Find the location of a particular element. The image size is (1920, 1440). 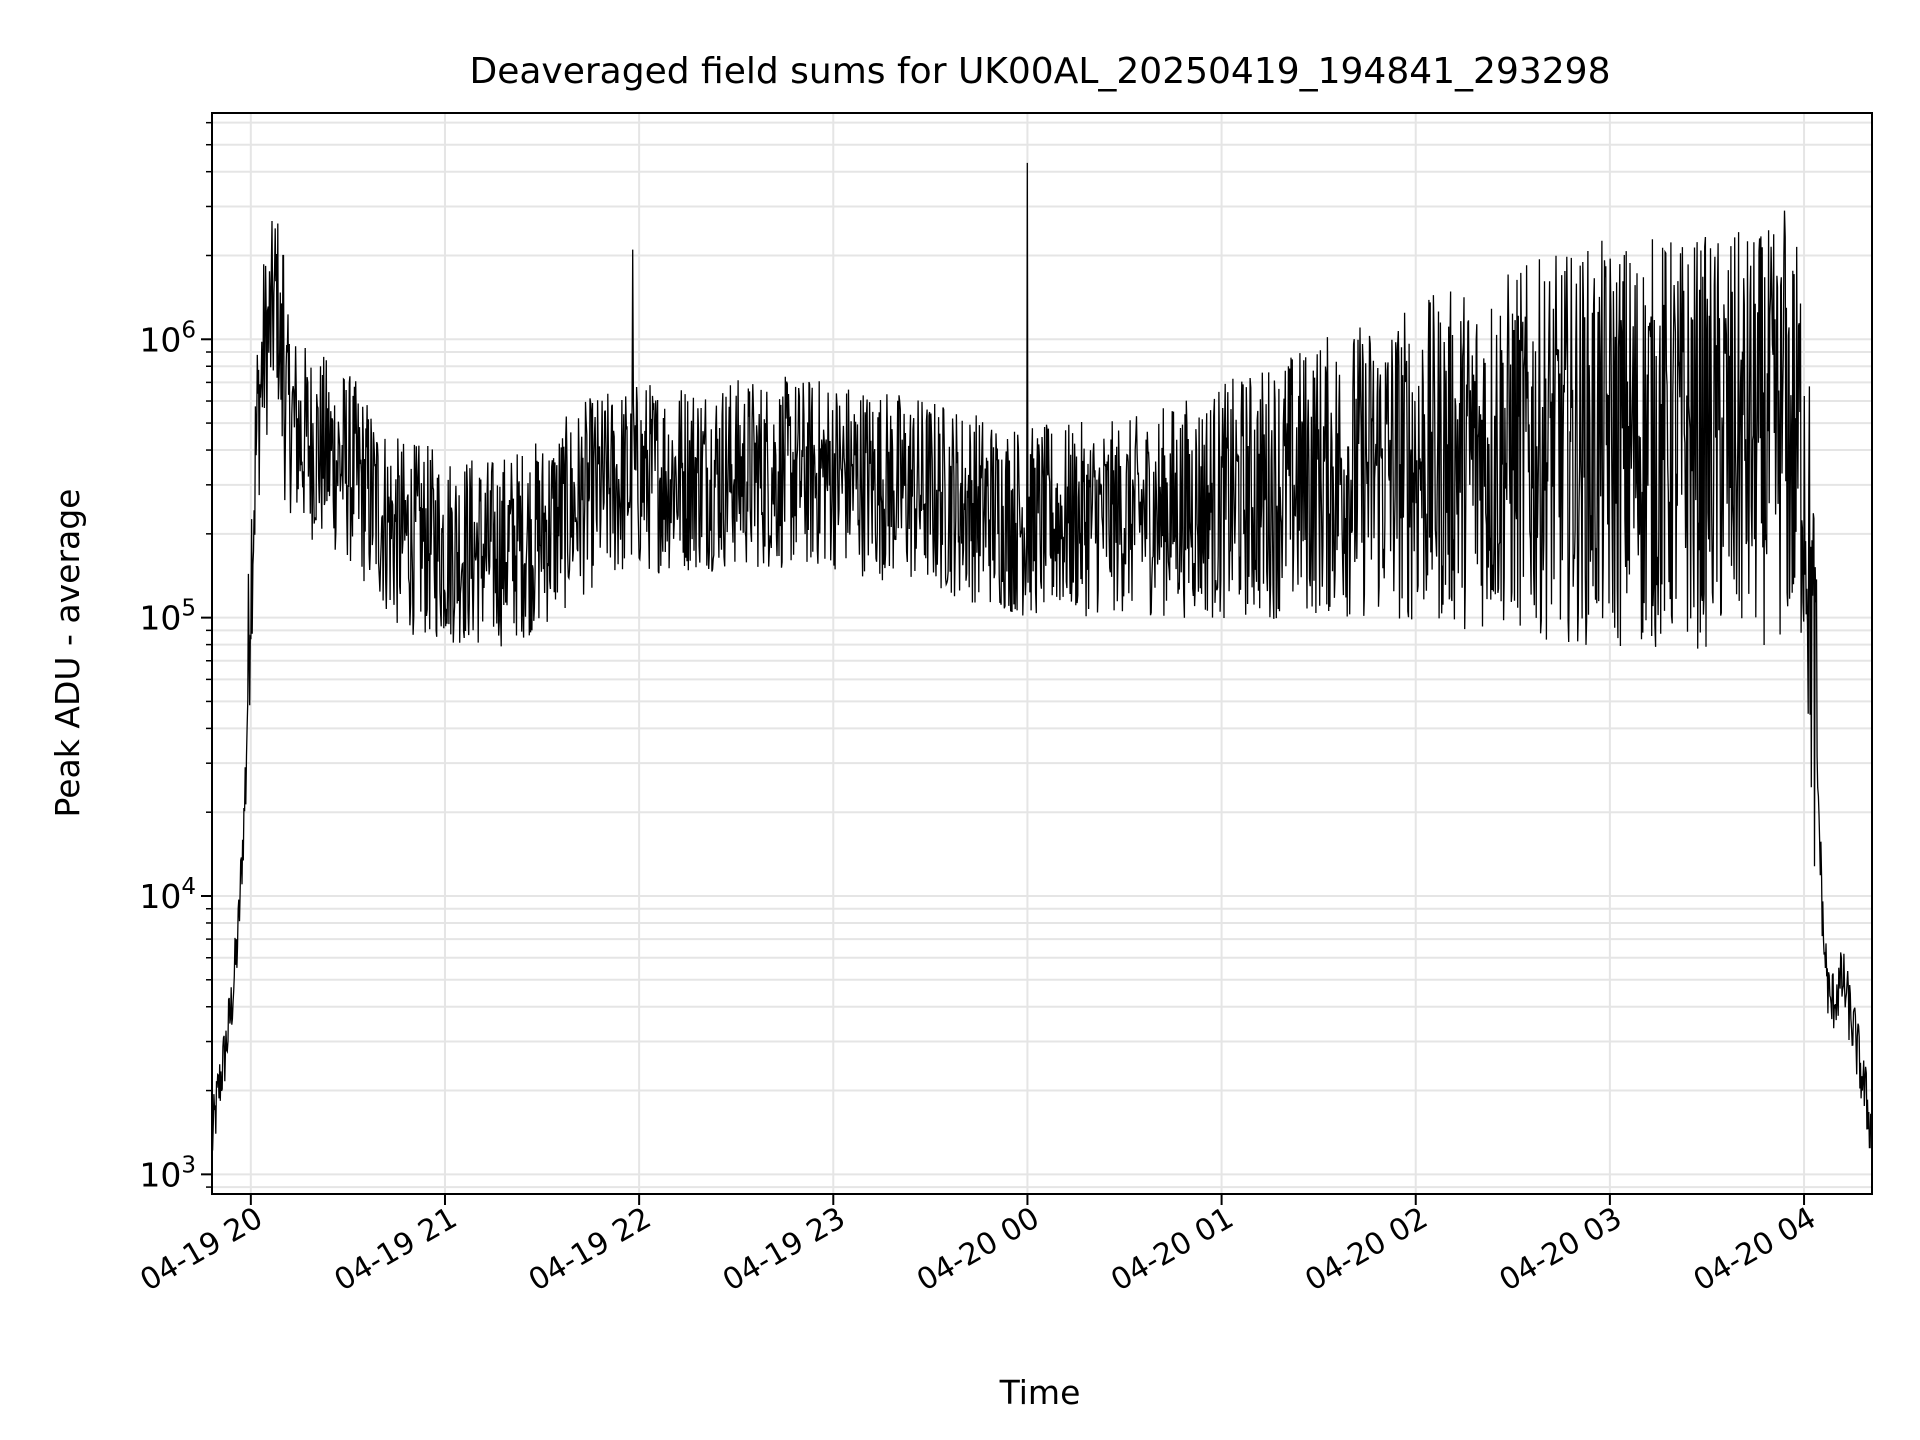

y-tick-label: 103 is located at coordinates (167, 1173).